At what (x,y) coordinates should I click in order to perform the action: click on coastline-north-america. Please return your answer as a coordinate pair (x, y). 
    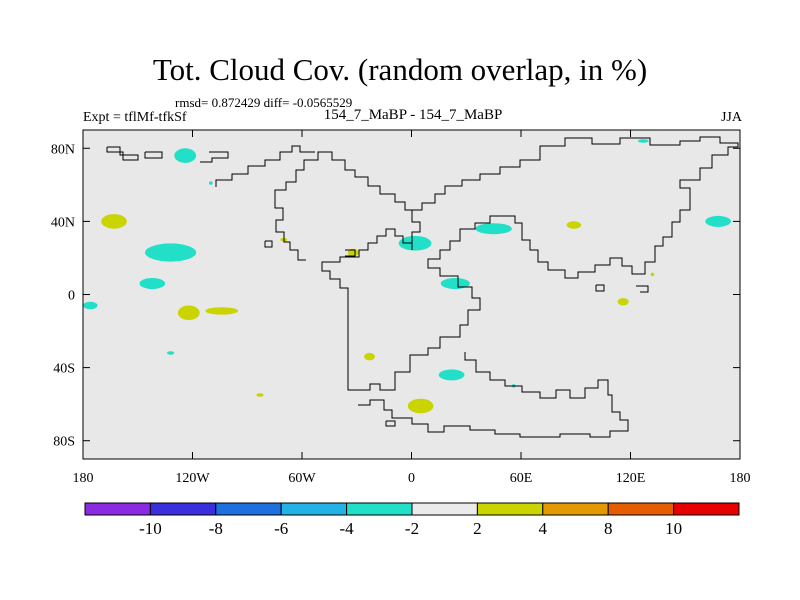
    Looking at the image, I should click on (265, 166).